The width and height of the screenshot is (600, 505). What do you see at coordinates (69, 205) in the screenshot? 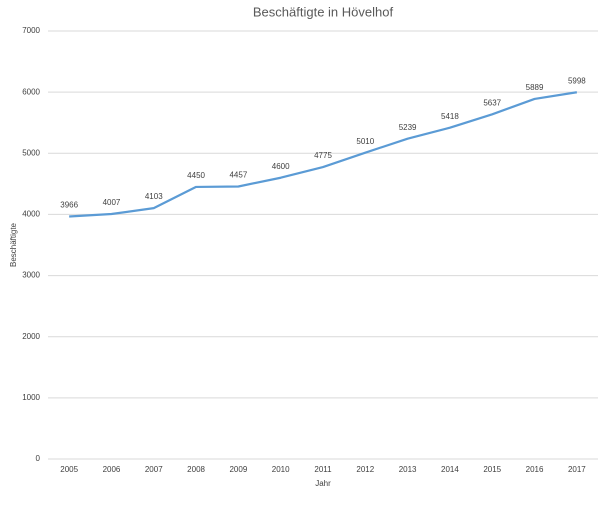
I see `data-label: 3966` at bounding box center [69, 205].